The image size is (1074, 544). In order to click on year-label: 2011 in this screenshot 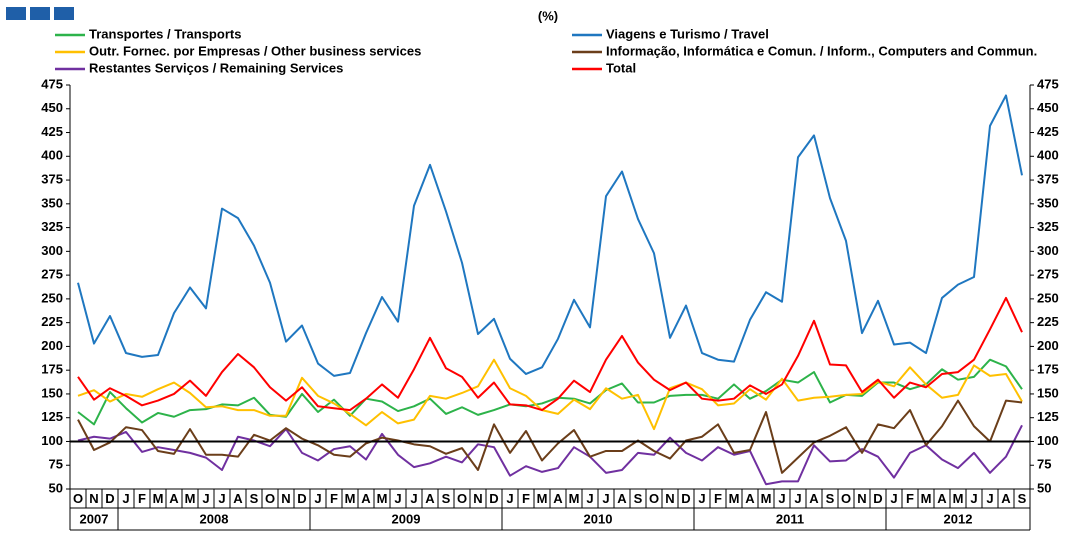, I will do `click(790, 518)`.